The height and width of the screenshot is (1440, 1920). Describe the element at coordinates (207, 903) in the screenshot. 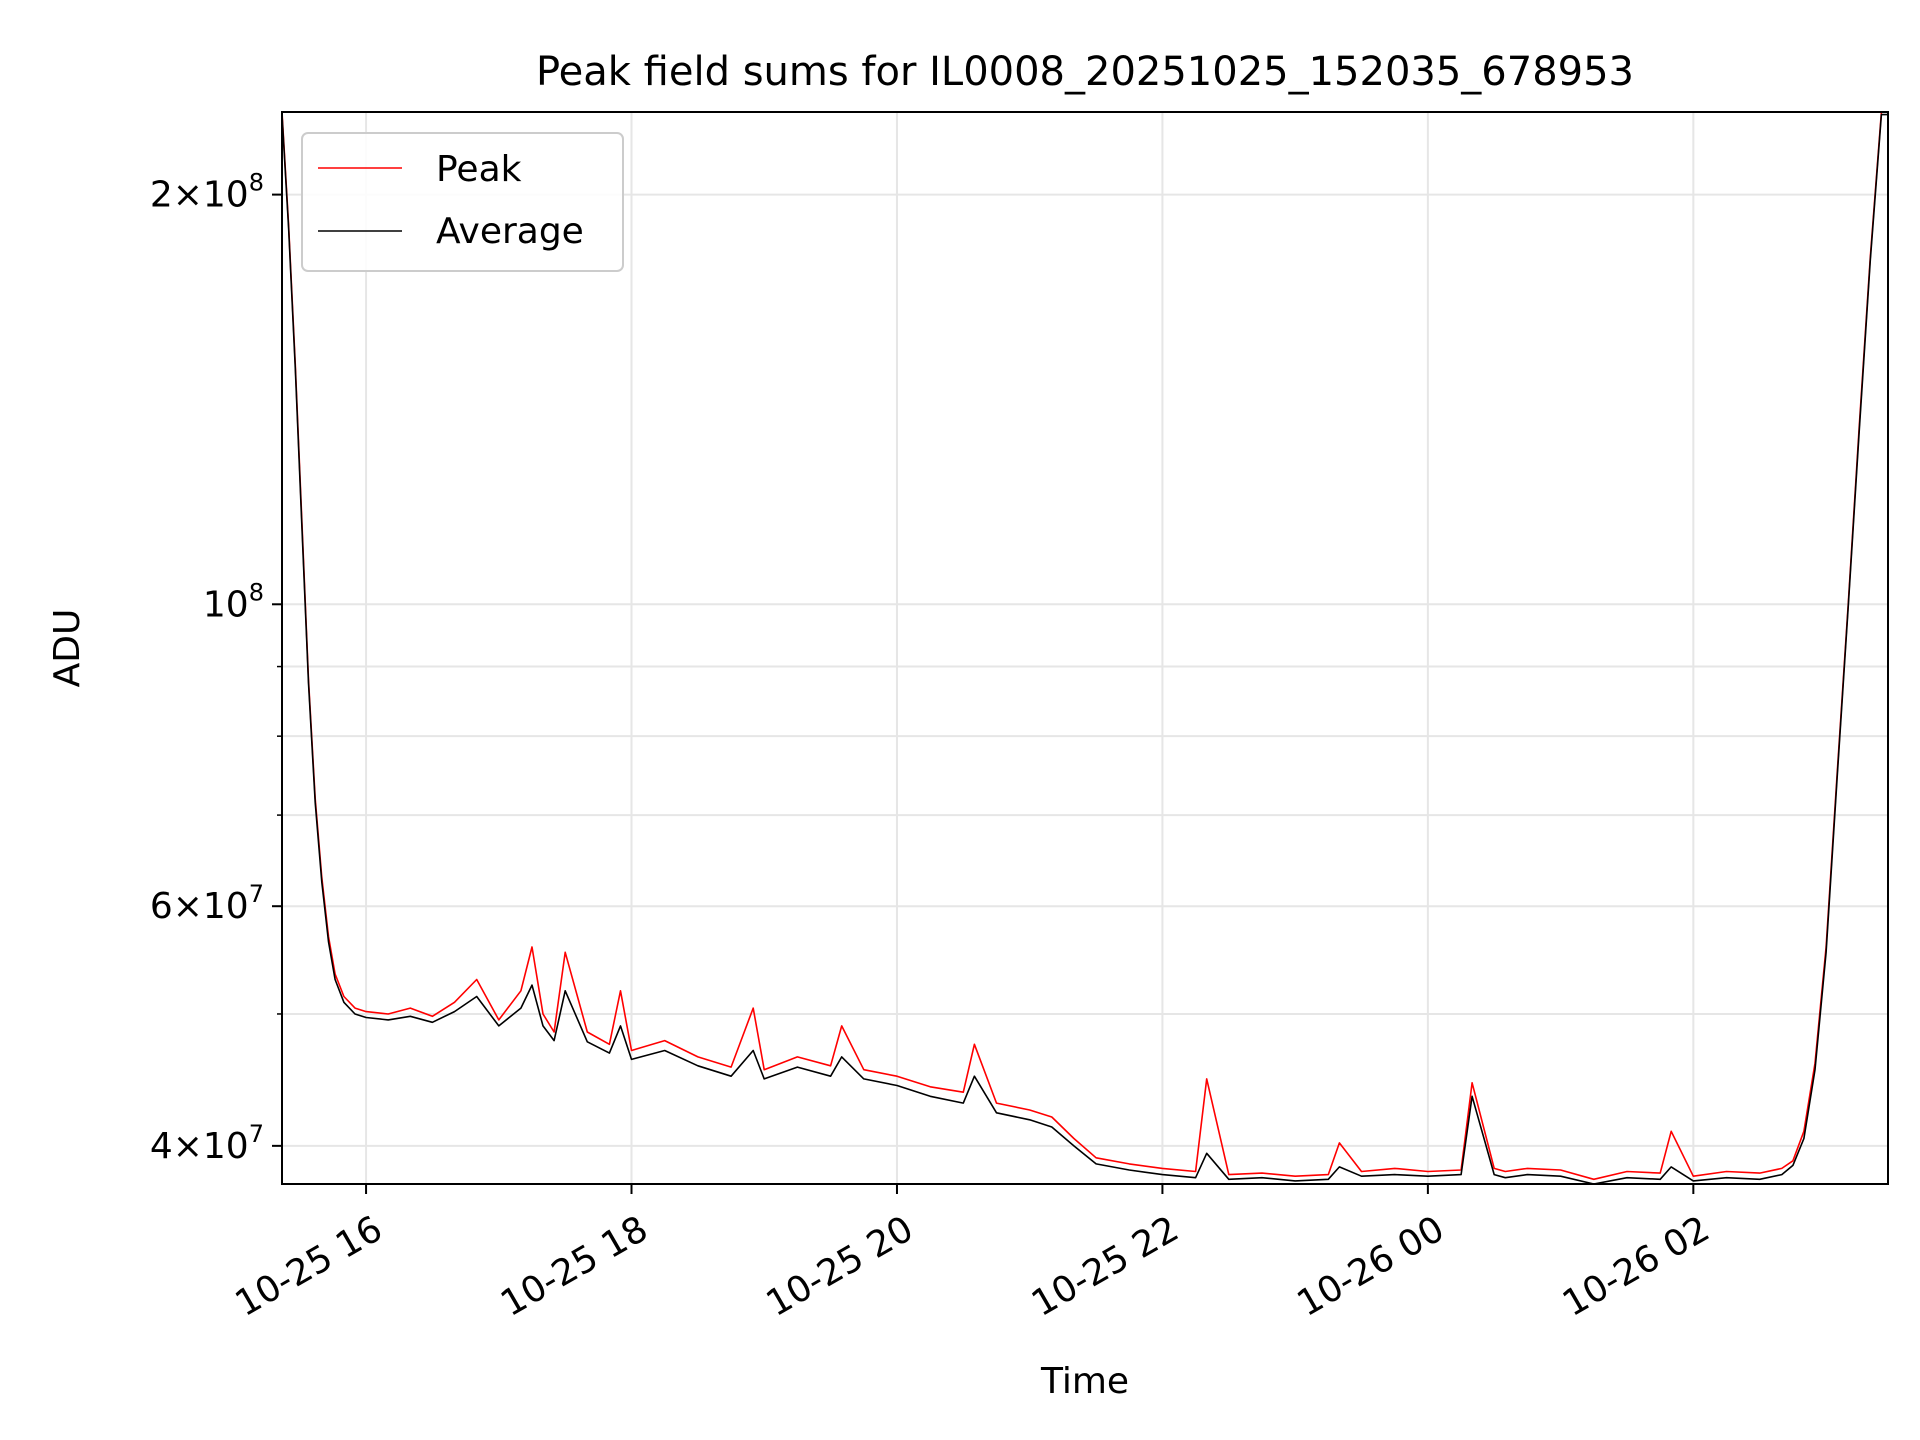

I see `y-tick-label: 6×107` at that location.